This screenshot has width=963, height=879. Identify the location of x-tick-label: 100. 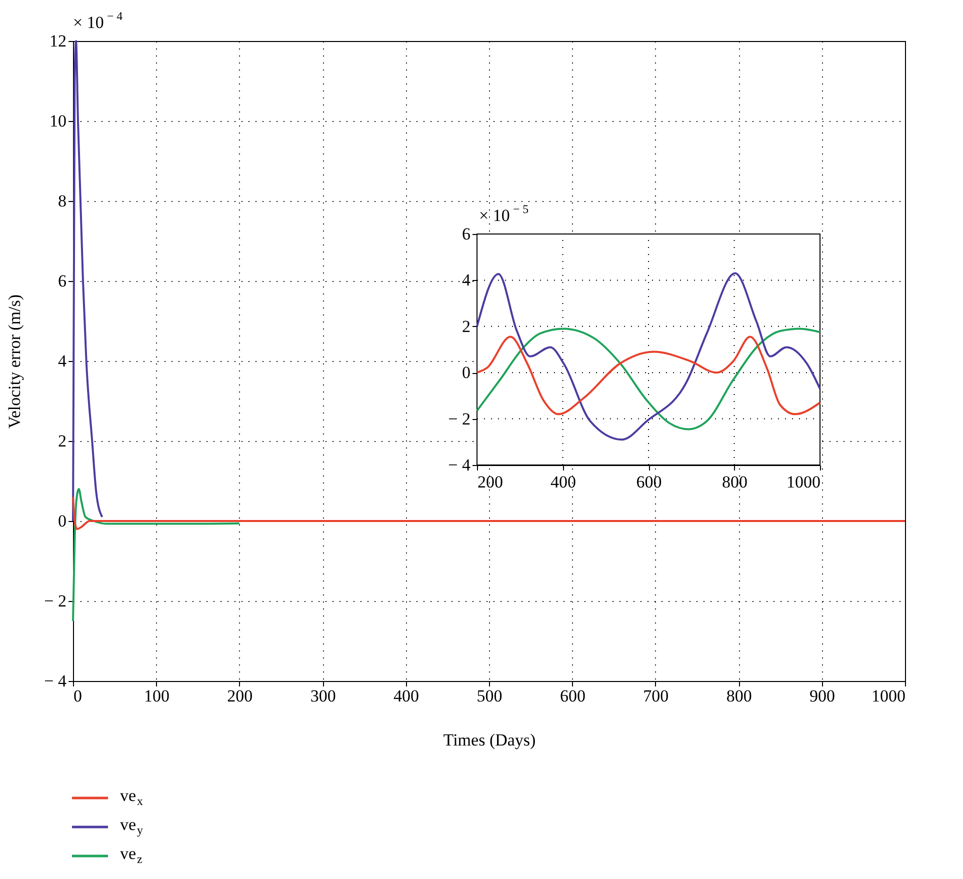
(157, 696).